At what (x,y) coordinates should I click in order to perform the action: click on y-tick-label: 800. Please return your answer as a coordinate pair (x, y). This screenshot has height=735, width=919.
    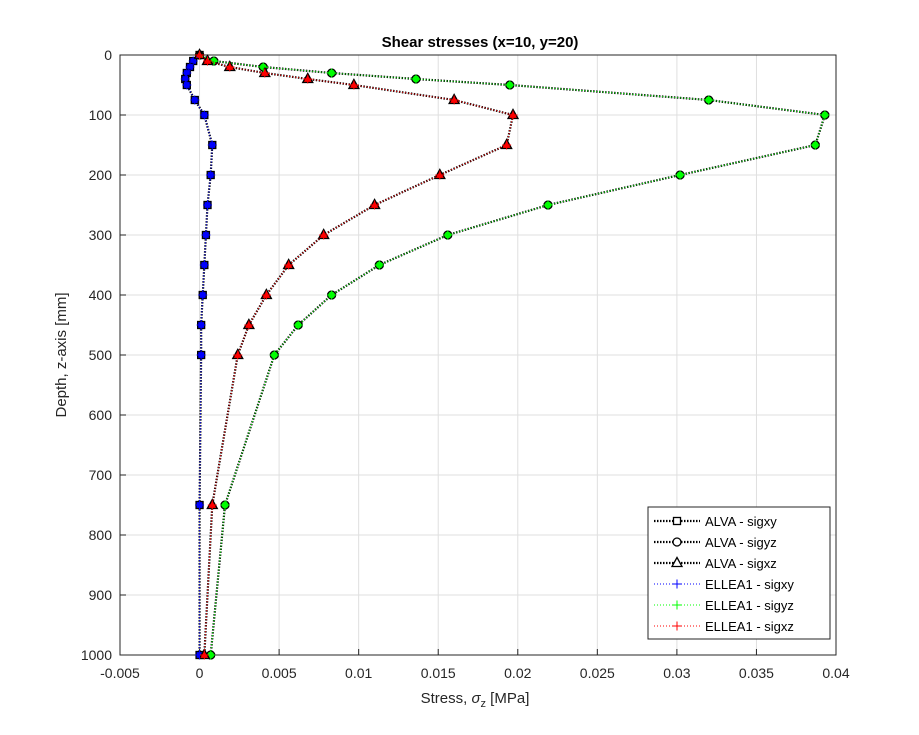
    Looking at the image, I should click on (101, 535).